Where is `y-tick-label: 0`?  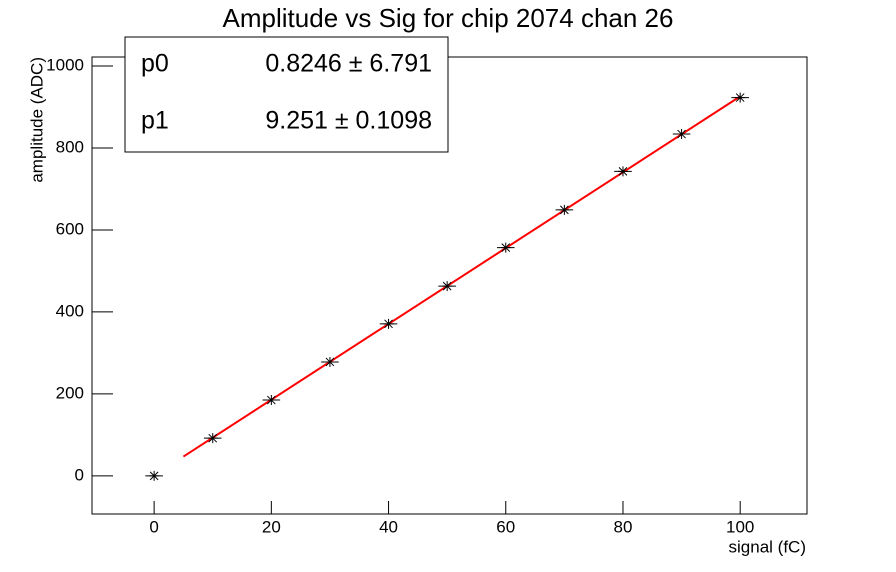 y-tick-label: 0 is located at coordinates (79, 474).